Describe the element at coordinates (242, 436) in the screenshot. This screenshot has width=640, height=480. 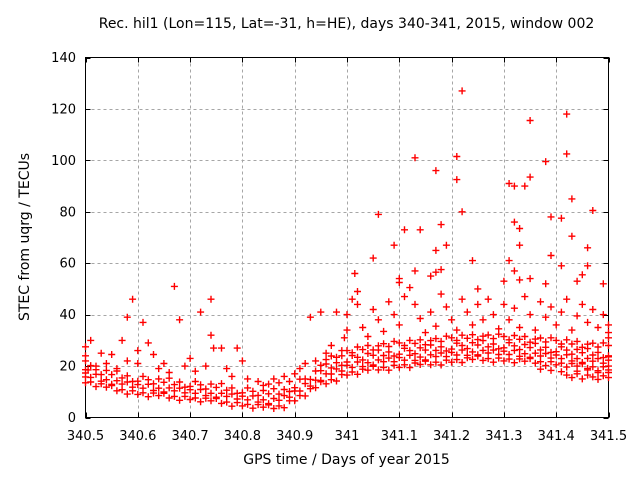
I see `x-tick-label: 340.8` at that location.